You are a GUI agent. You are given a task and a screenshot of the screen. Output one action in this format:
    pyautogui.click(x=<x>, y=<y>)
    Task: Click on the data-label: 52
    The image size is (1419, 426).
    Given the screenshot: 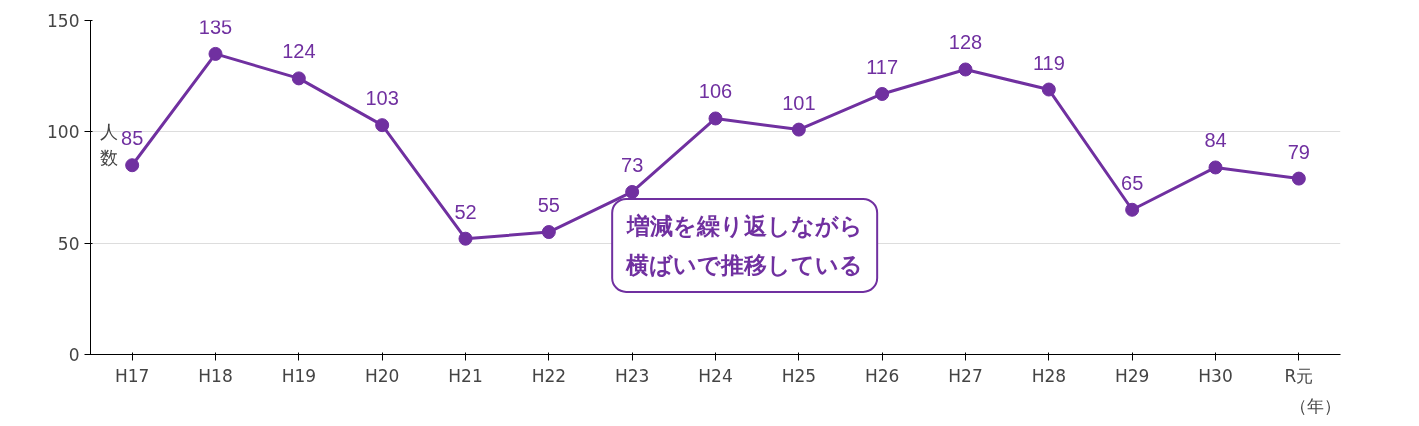 What is the action you would take?
    pyautogui.click(x=465, y=211)
    